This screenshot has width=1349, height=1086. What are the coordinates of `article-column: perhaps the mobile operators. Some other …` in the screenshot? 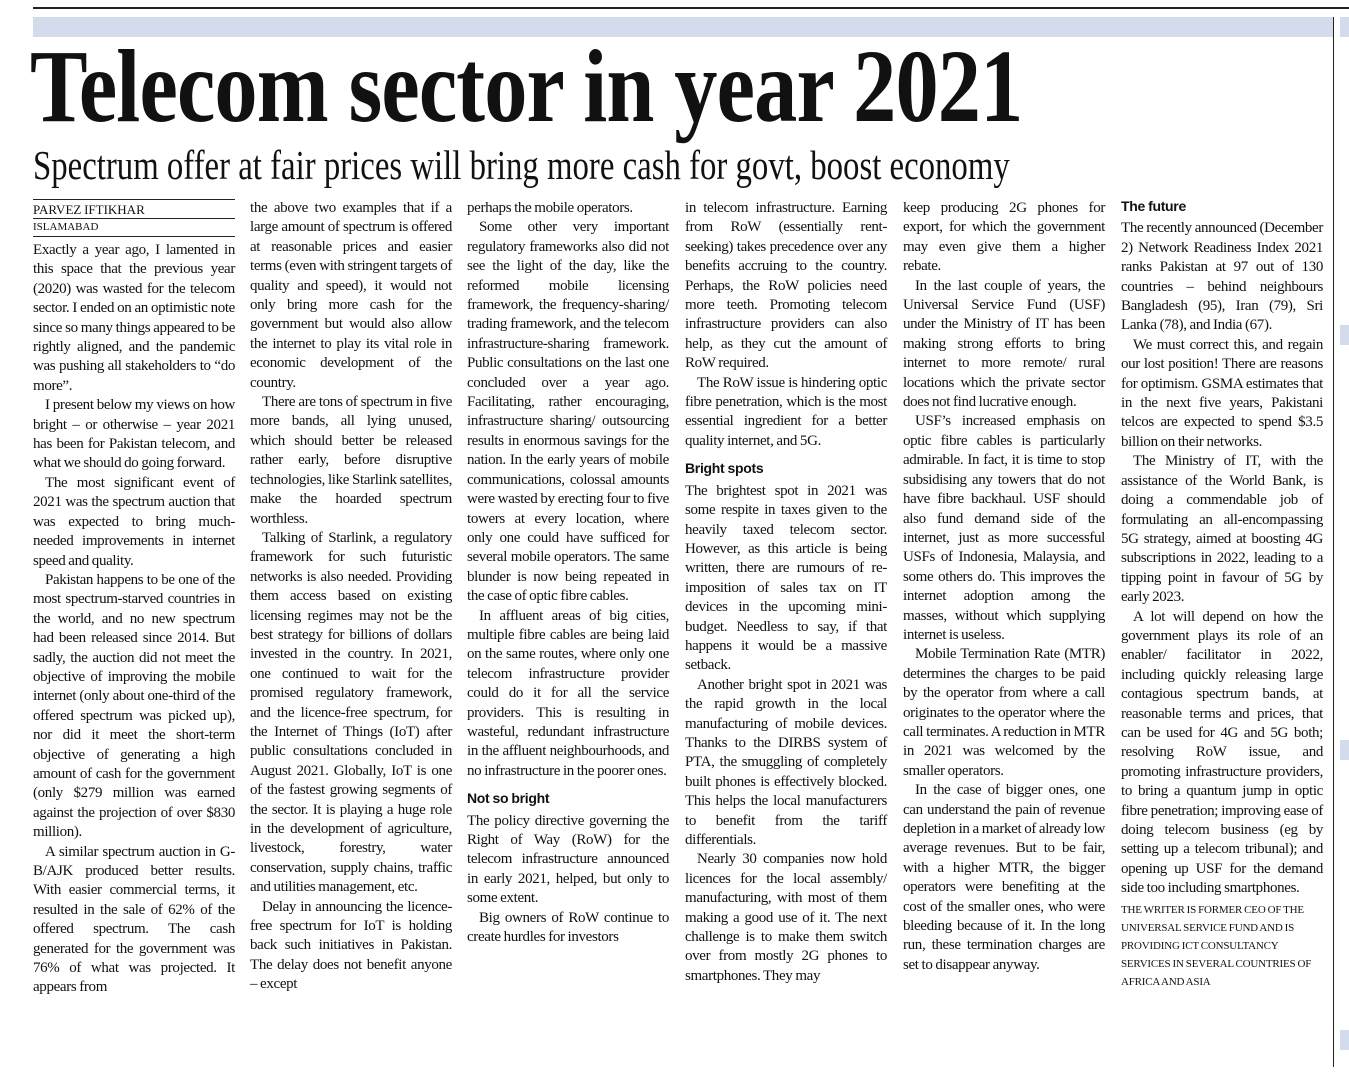 It's located at (568, 573).